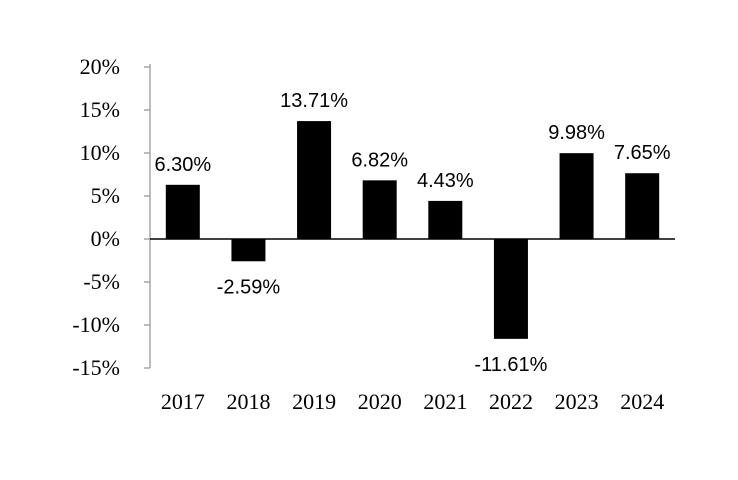 This screenshot has width=738, height=480. Describe the element at coordinates (511, 401) in the screenshot. I see `x-tick-label: 2022` at that location.